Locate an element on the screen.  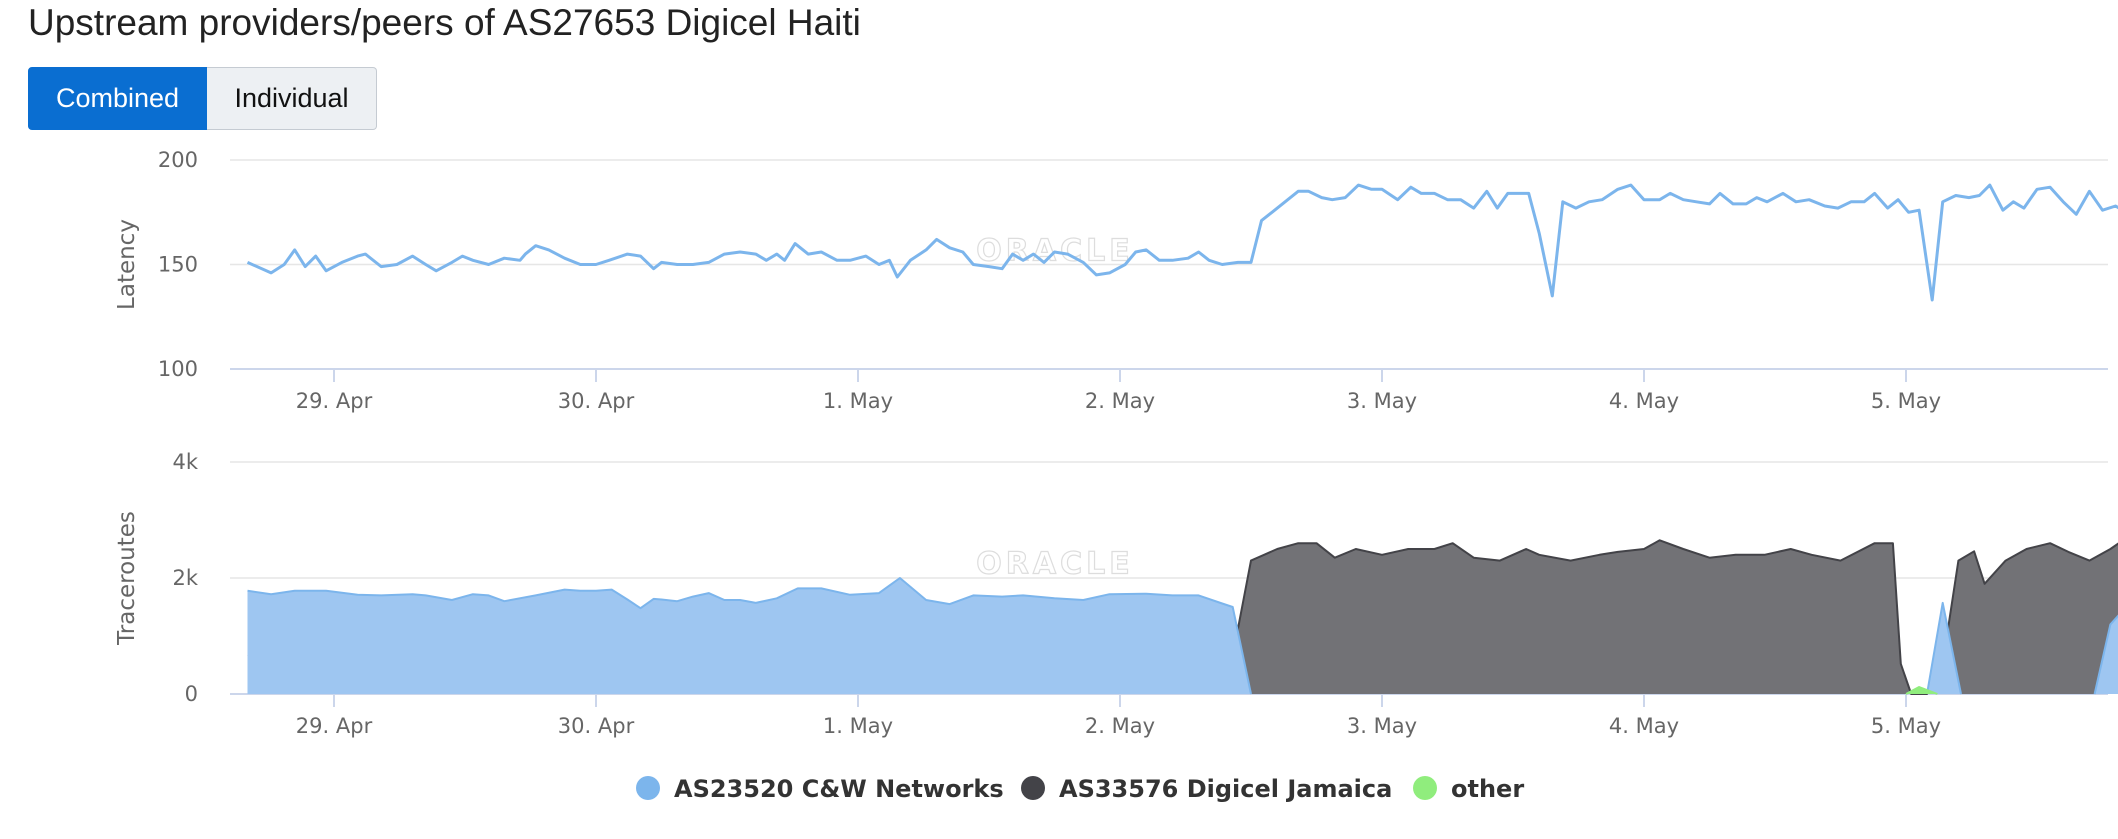
traceroutes-x-tick-label: 4. May is located at coordinates (1644, 726).